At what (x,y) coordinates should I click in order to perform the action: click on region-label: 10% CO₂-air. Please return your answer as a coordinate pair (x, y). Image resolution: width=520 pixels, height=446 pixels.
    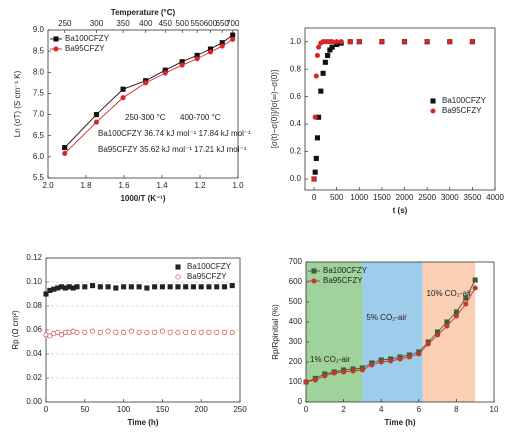
    Looking at the image, I should click on (449, 293).